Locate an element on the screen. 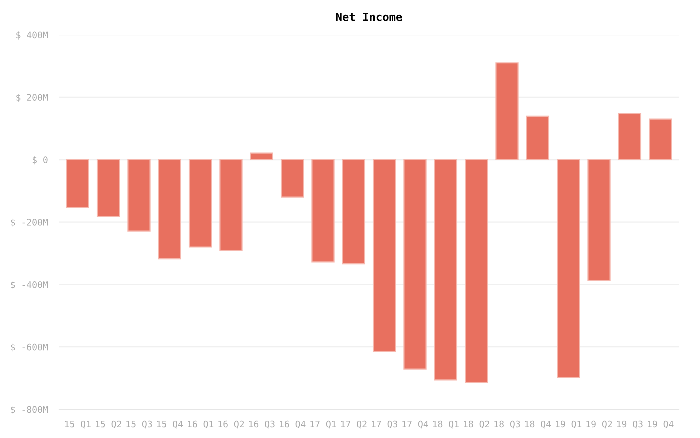  x-tick-label: 17 Q2 is located at coordinates (354, 424).